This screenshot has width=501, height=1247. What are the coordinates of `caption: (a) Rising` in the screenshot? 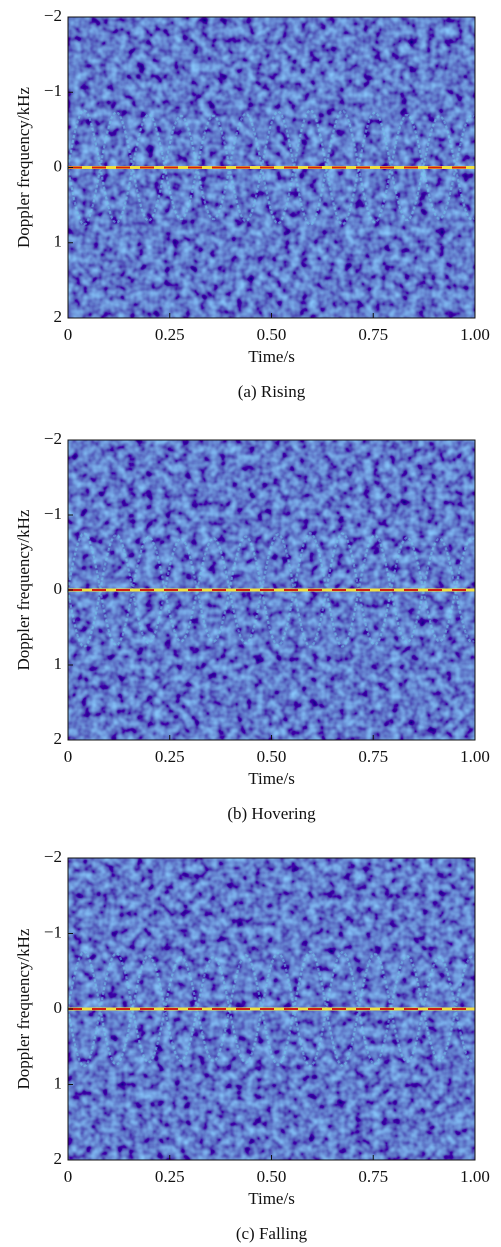 It's located at (272, 391).